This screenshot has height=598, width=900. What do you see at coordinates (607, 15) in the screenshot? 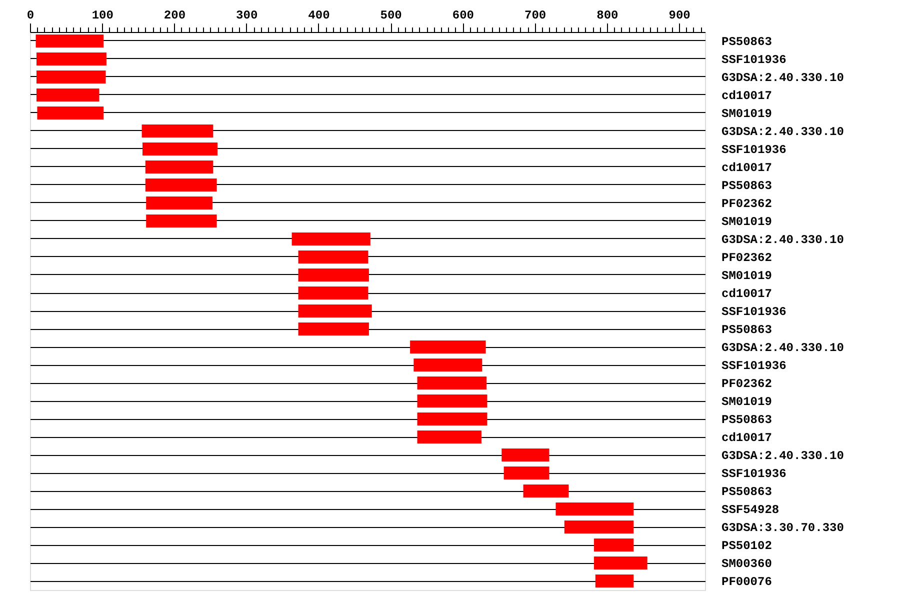
I see `x-tick-label: 800` at bounding box center [607, 15].